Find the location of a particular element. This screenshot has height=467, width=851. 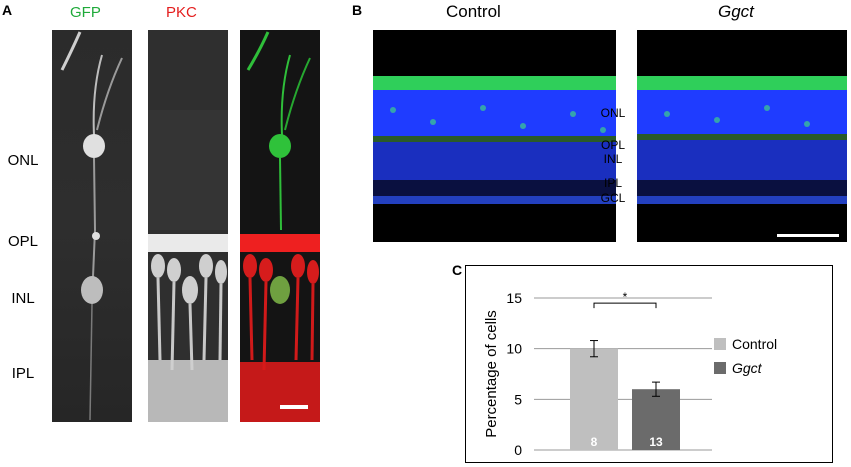

scale-bar-a is located at coordinates (294, 407).